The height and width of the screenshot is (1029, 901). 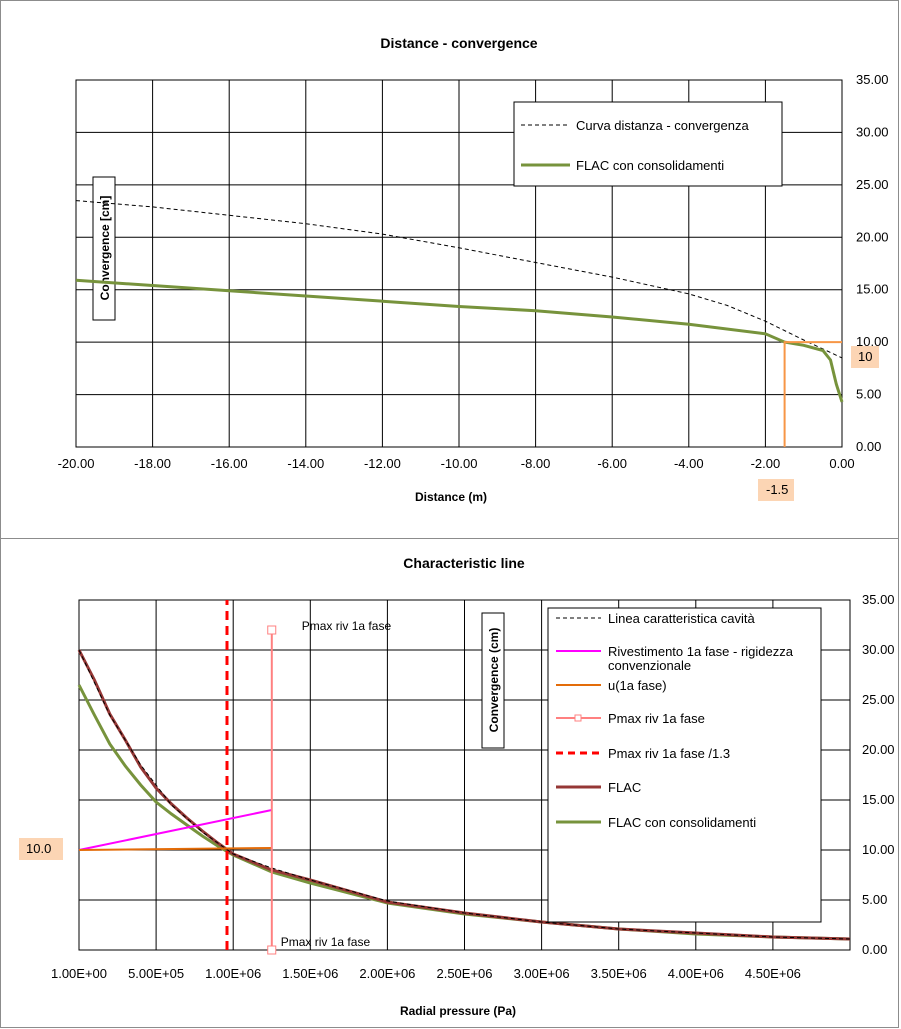 What do you see at coordinates (656, 718) in the screenshot?
I see `legend-label: Pmax riv 1a fase` at bounding box center [656, 718].